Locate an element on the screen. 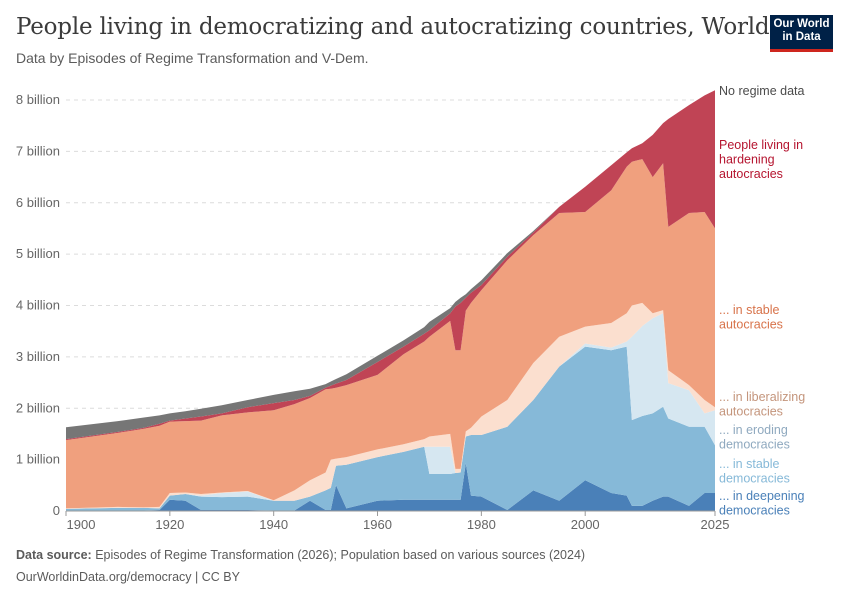 The image size is (850, 600). x-tick-label: 2025 is located at coordinates (715, 524).